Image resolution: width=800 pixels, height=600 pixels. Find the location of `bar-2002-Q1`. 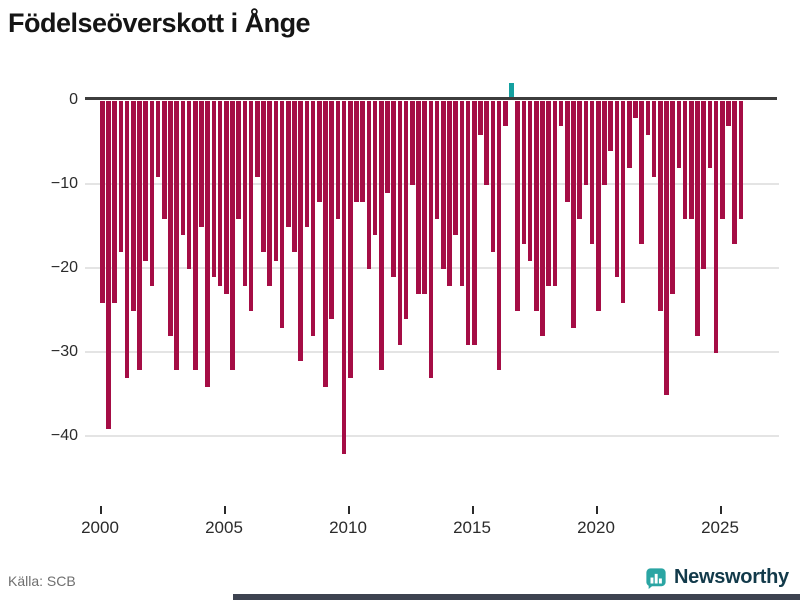

bar-2002-Q1 is located at coordinates (152, 193).